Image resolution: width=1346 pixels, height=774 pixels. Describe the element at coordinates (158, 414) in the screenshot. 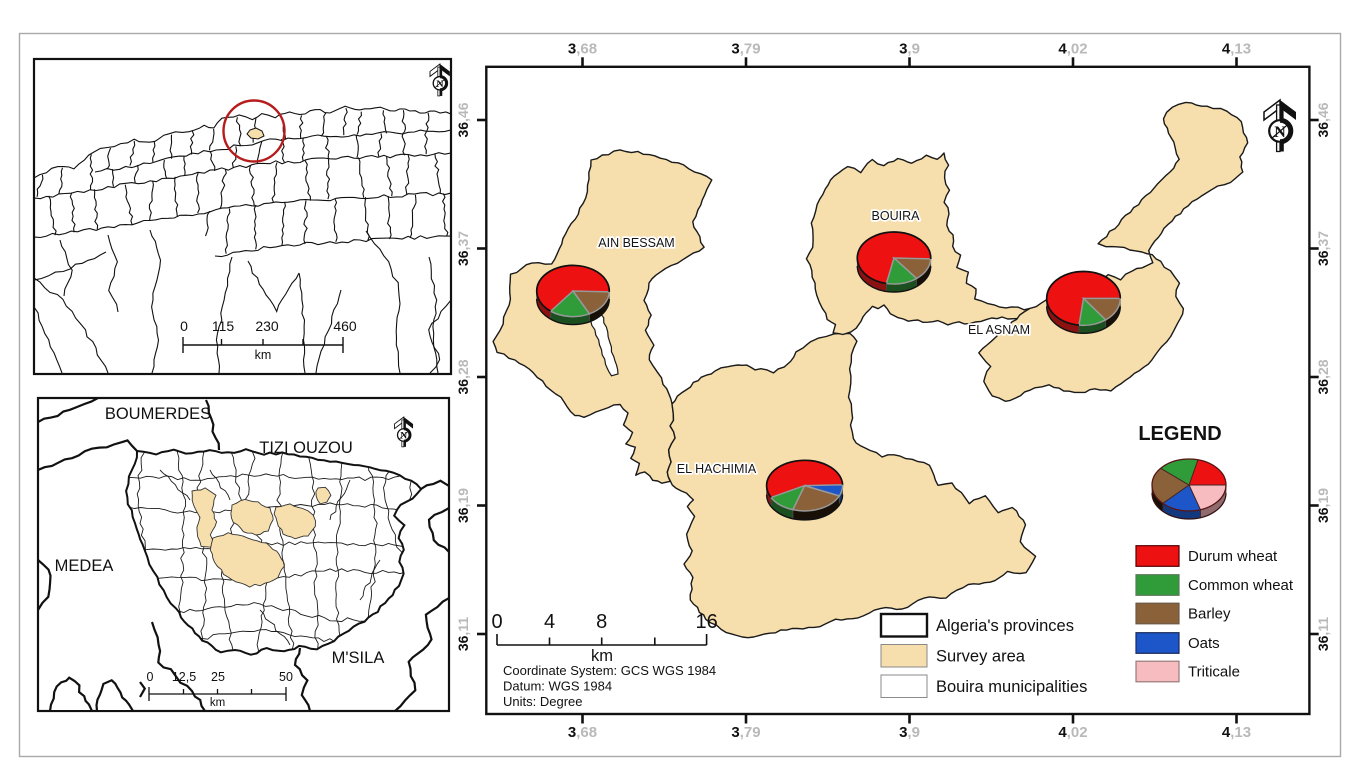

I see `svg-text: BOUMERDES` at that location.